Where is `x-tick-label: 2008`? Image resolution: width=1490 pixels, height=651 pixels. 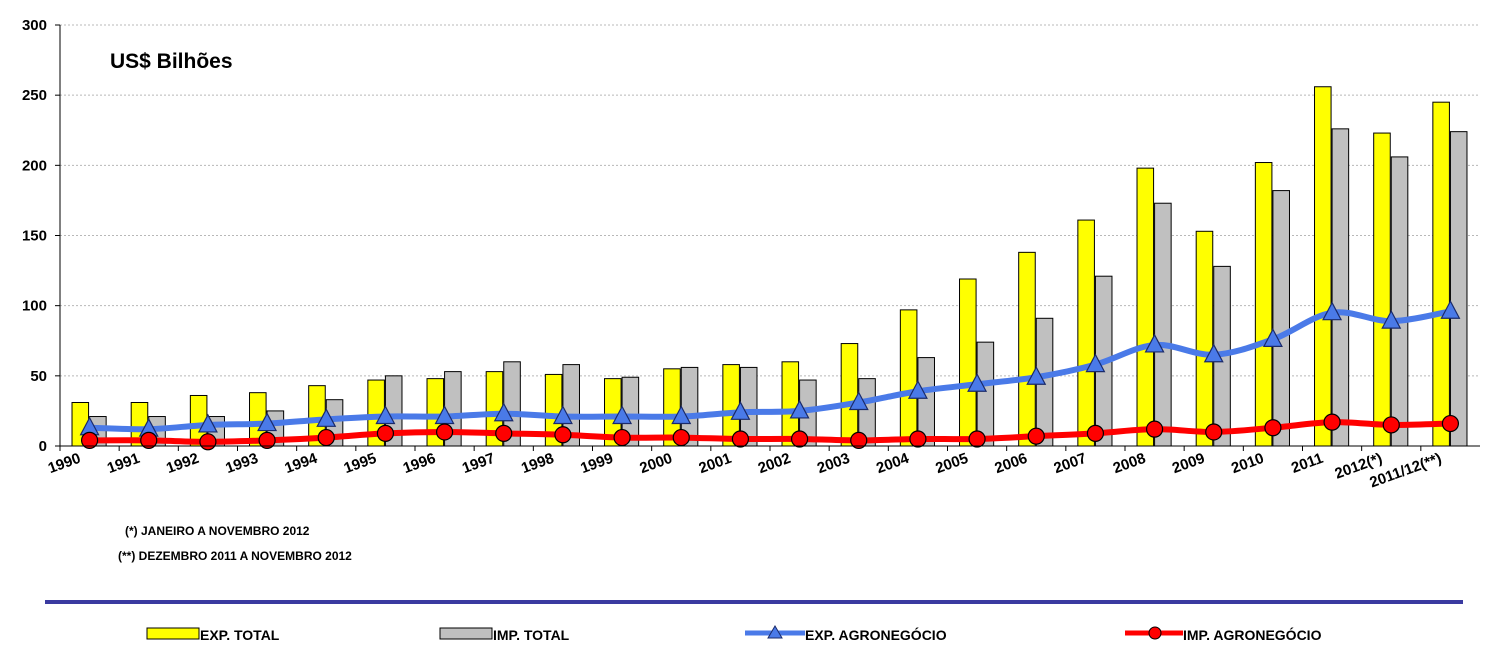
x-tick-label: 2008 is located at coordinates (1129, 463).